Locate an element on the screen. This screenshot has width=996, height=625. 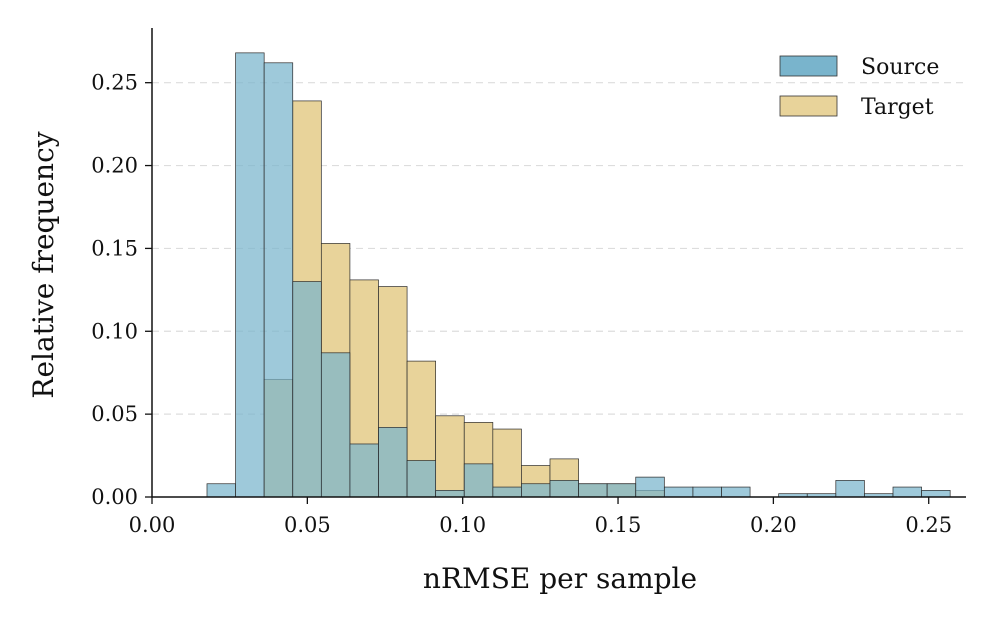
y-tick-label: 0.25 is located at coordinates (114, 83).